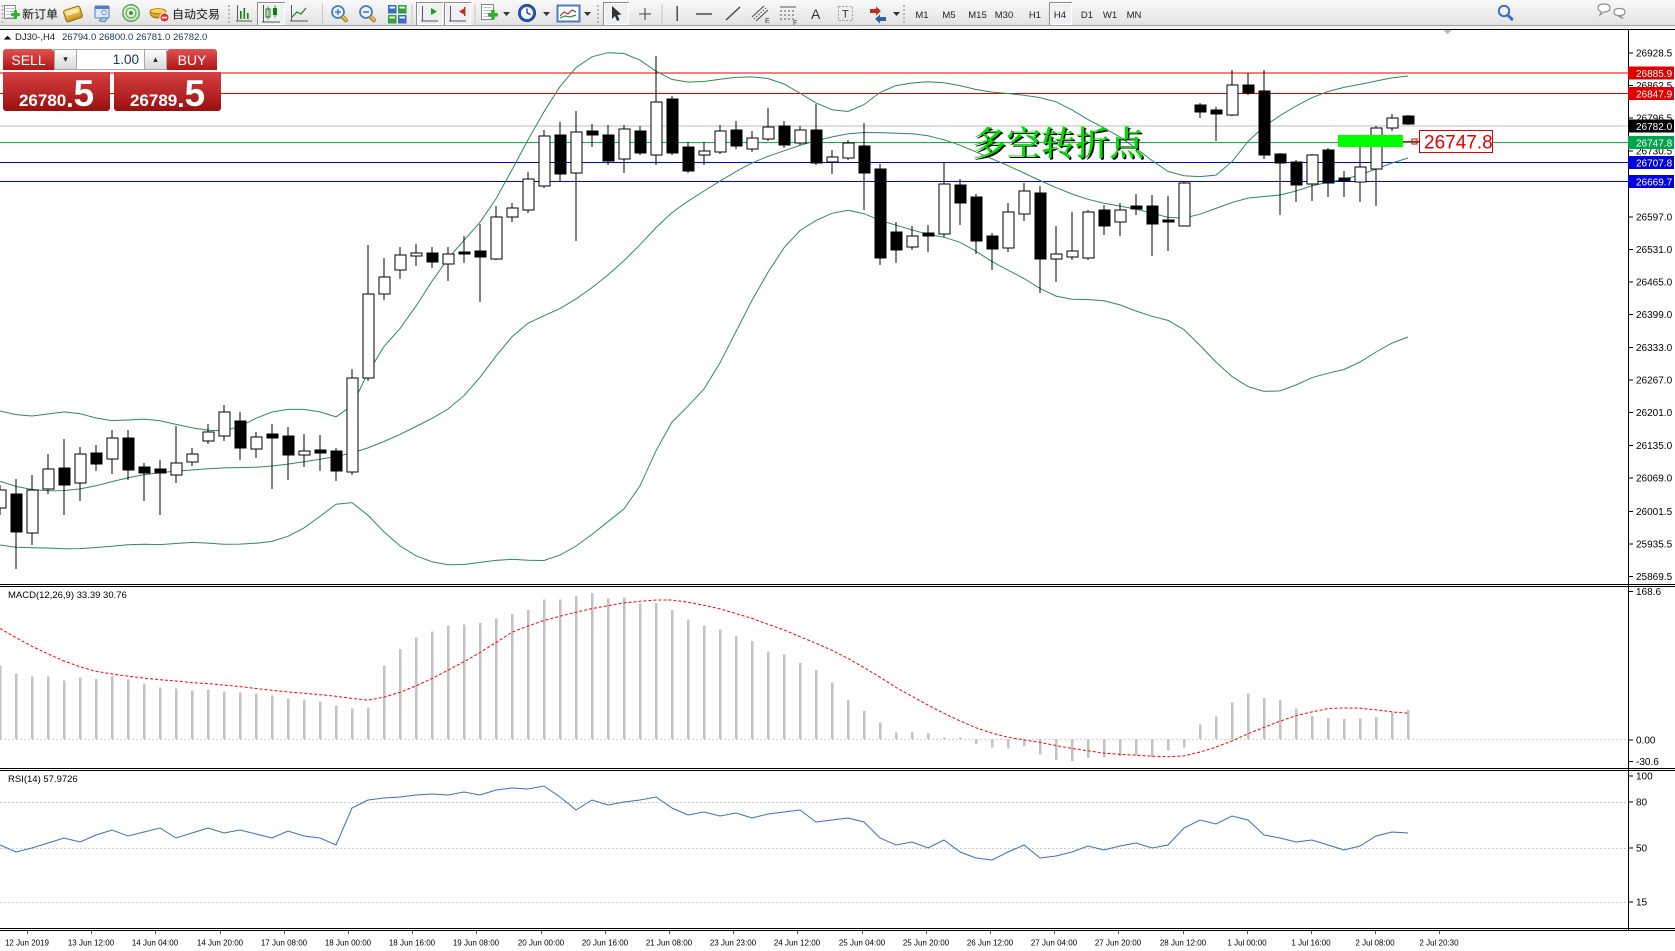 Image resolution: width=1675 pixels, height=951 pixels. I want to click on svg-text: 25869.5, so click(1654, 577).